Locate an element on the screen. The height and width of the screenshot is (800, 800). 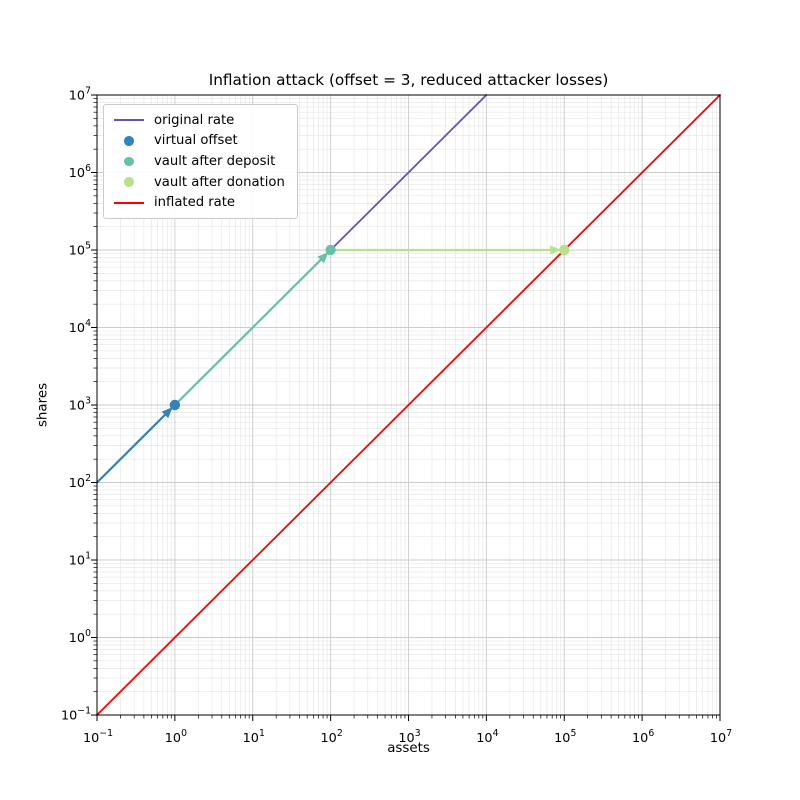
legend-item-vault-after-donation: vault after donation is located at coordinates (198, 182).